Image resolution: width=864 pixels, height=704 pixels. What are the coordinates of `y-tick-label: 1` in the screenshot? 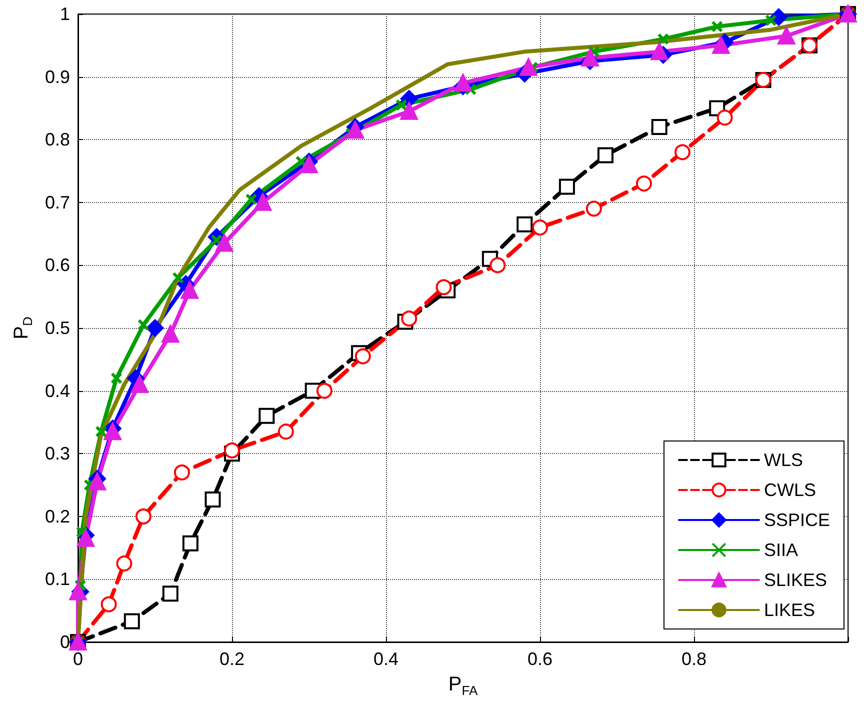 It's located at (65, 14).